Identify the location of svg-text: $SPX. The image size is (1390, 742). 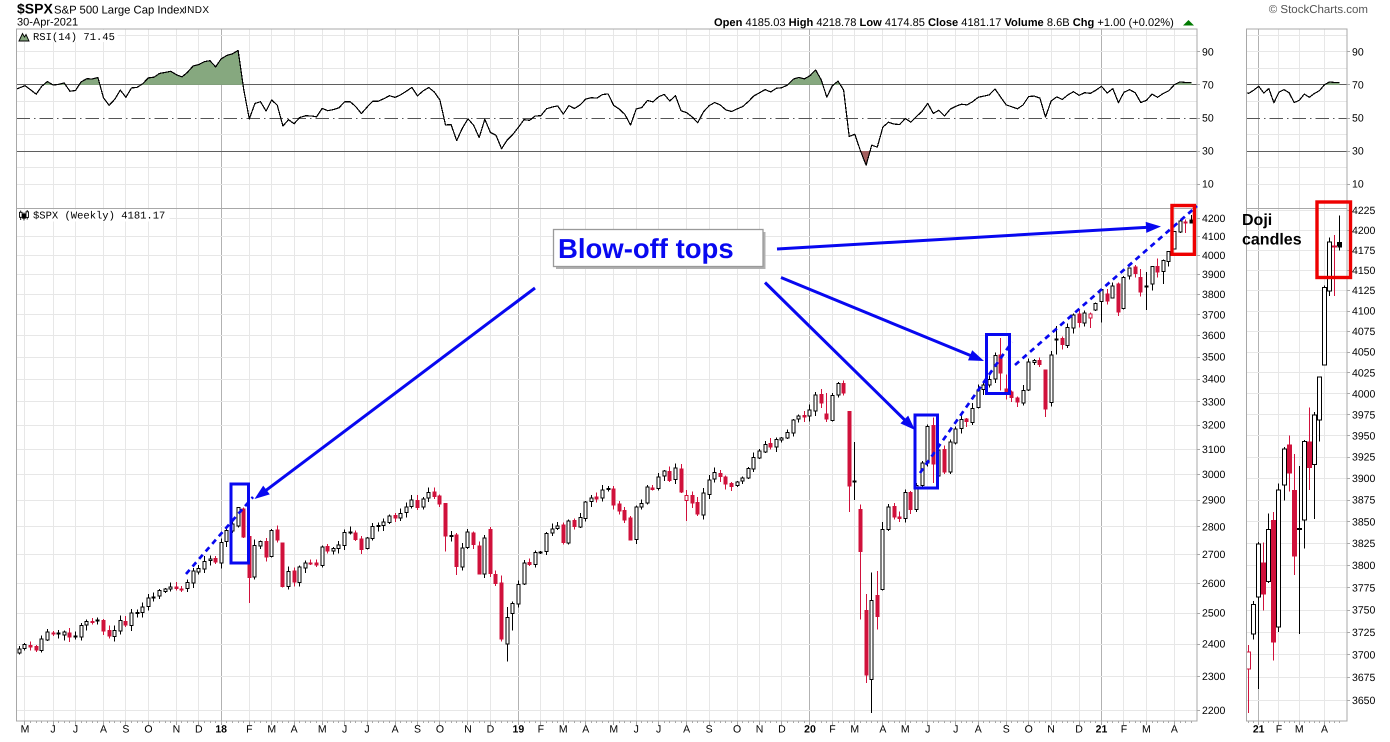
(35, 9).